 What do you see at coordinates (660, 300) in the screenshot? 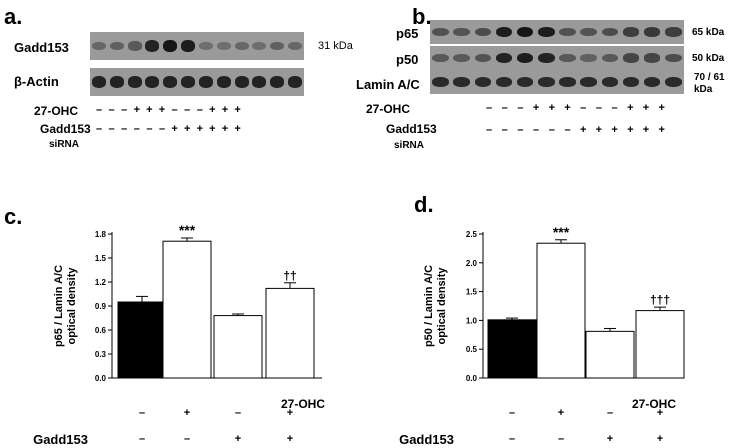
I see `significance-marker: †††` at bounding box center [660, 300].